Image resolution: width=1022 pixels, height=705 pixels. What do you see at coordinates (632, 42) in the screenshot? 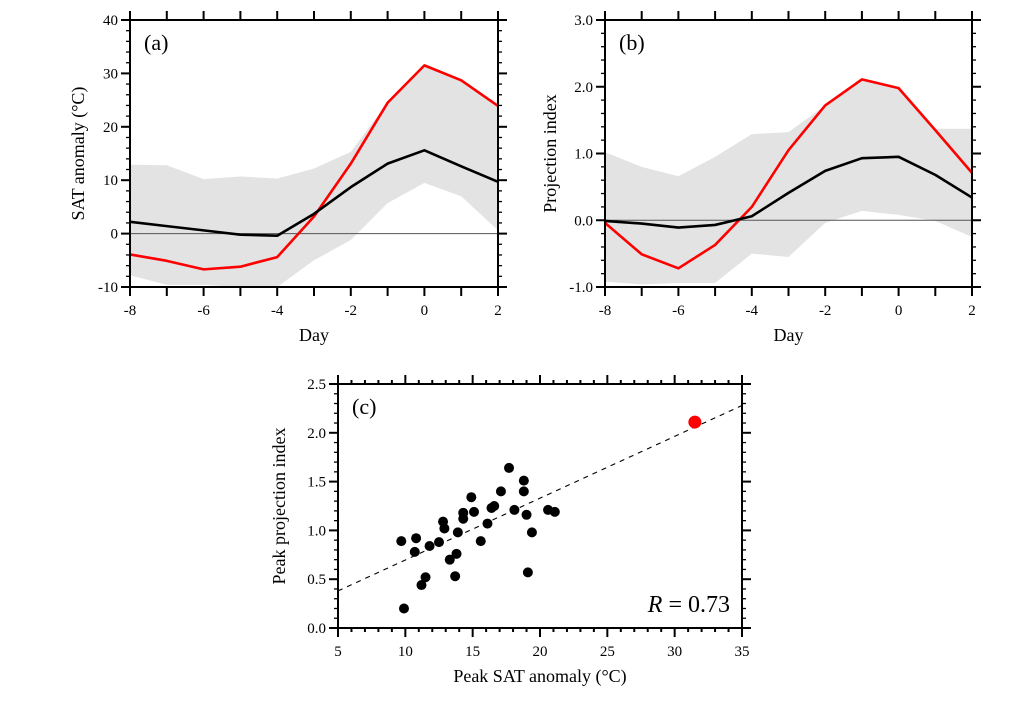
I see `panel-label: (b)` at bounding box center [632, 42].